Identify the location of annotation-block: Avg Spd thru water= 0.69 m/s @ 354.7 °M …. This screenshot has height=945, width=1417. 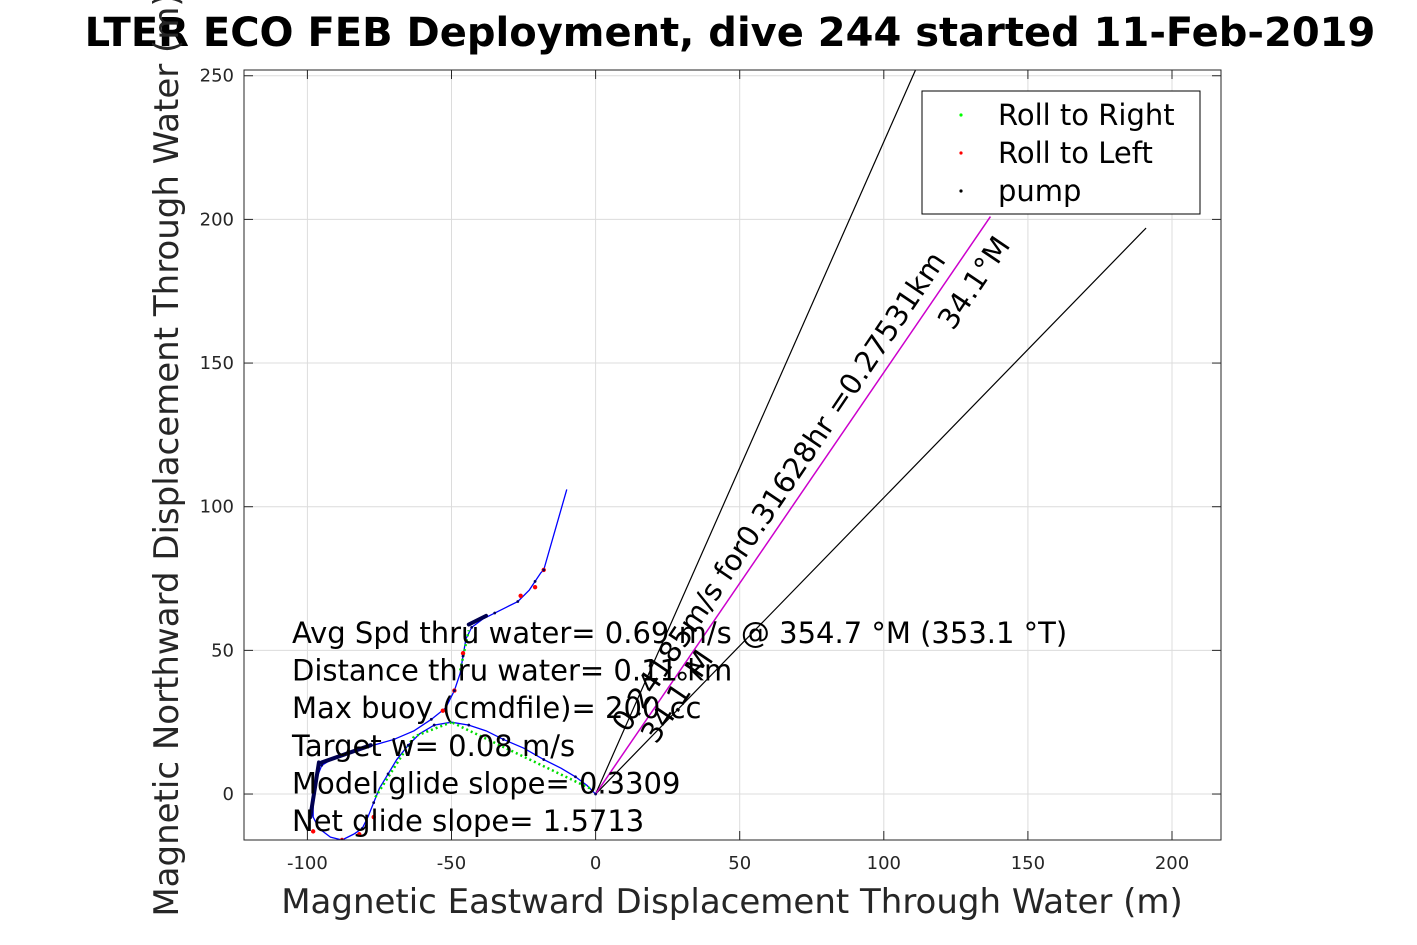
(679, 727).